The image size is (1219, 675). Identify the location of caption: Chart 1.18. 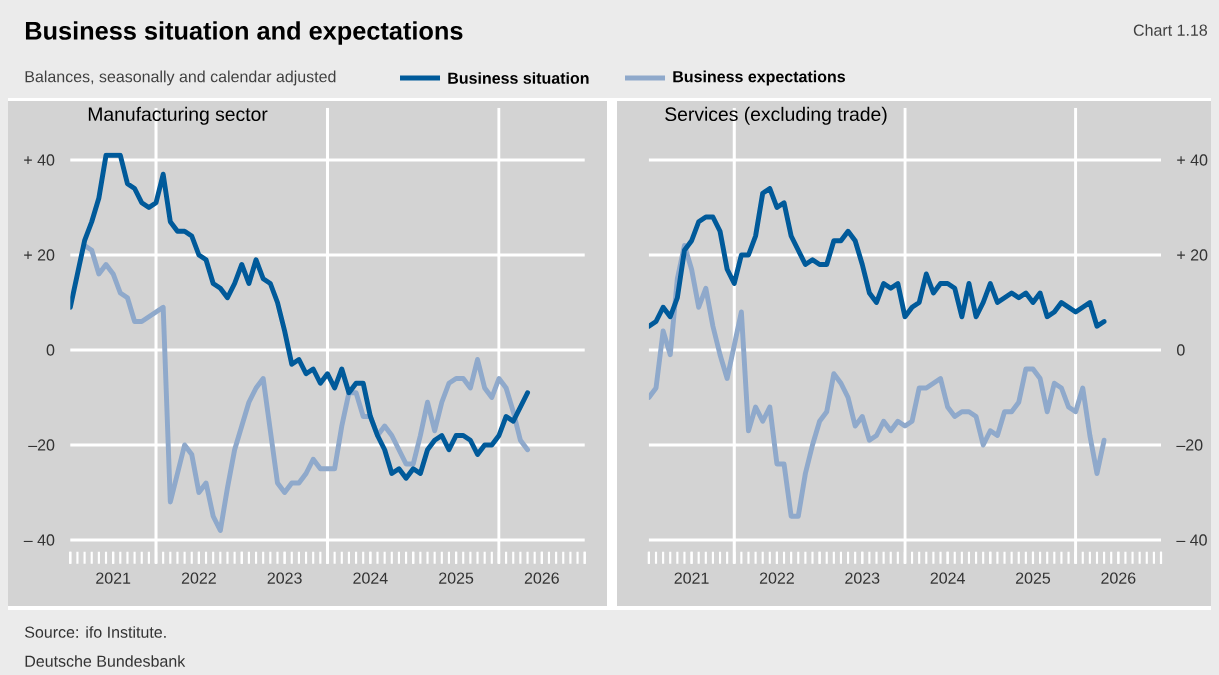
(1170, 30).